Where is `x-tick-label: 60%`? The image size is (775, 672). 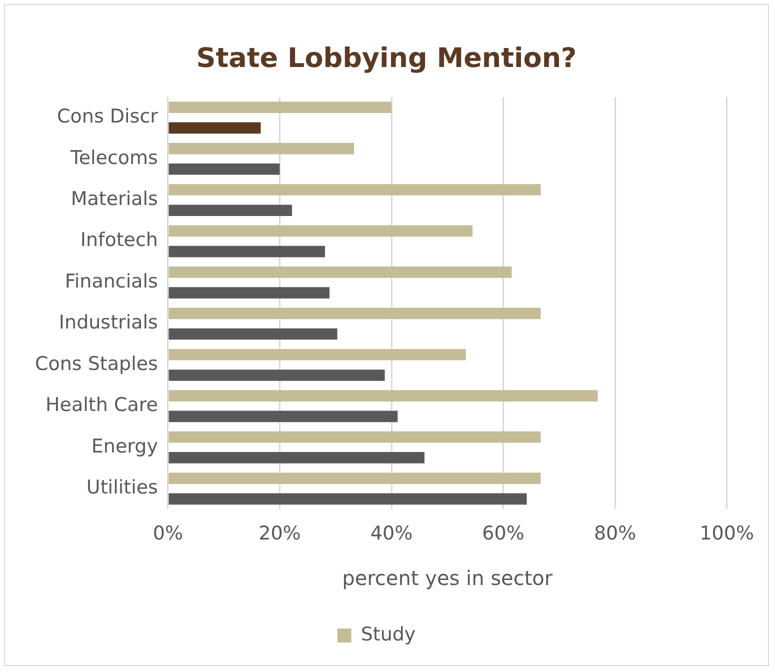 x-tick-label: 60% is located at coordinates (503, 533).